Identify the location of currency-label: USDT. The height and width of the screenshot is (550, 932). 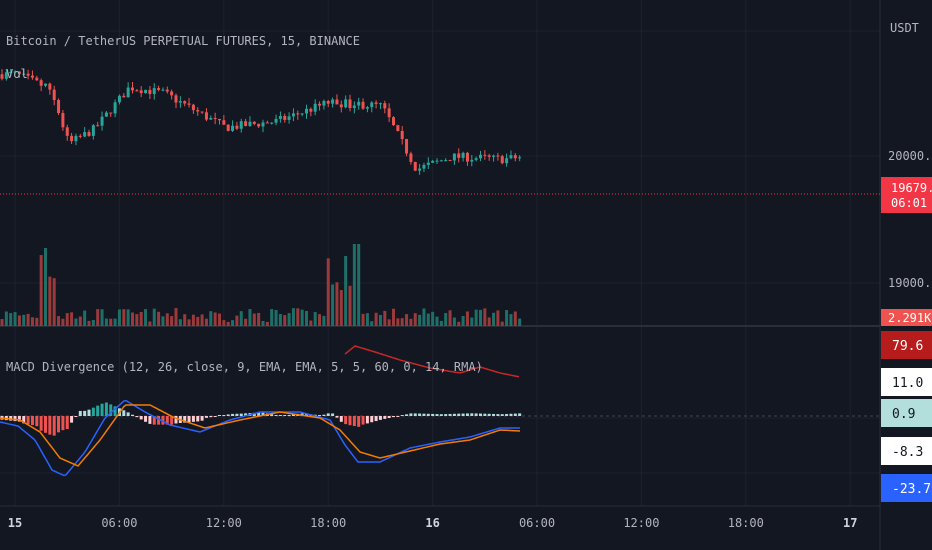
(904, 28).